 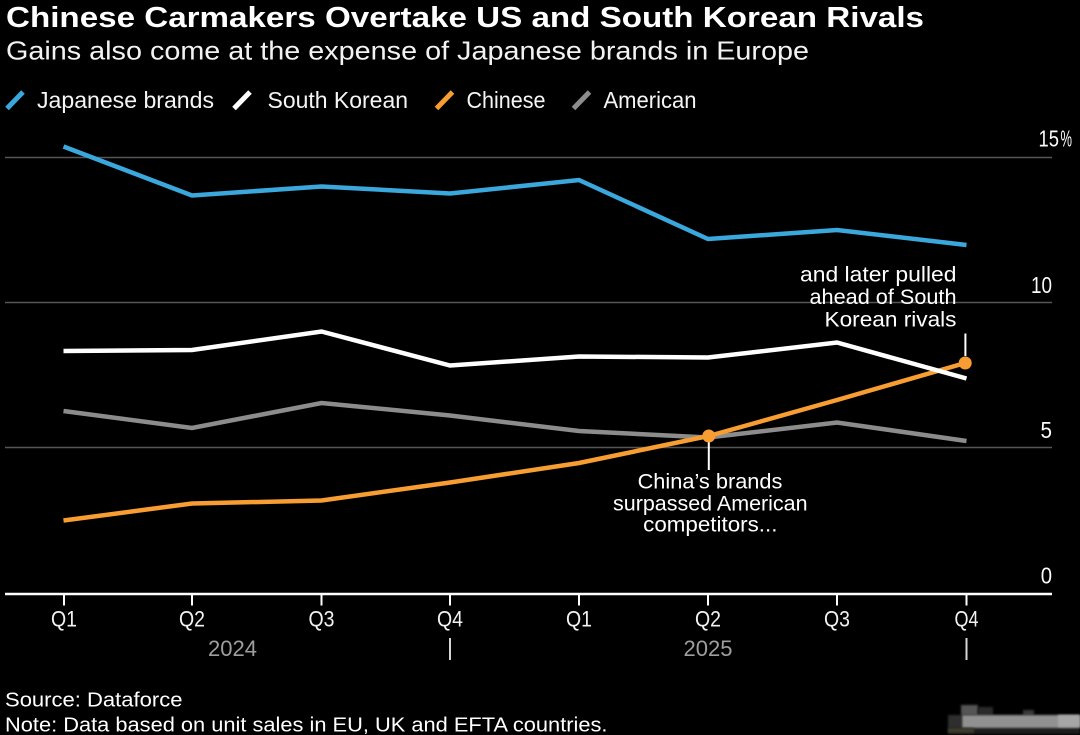 I want to click on svg-text: South Korean, so click(x=338, y=100).